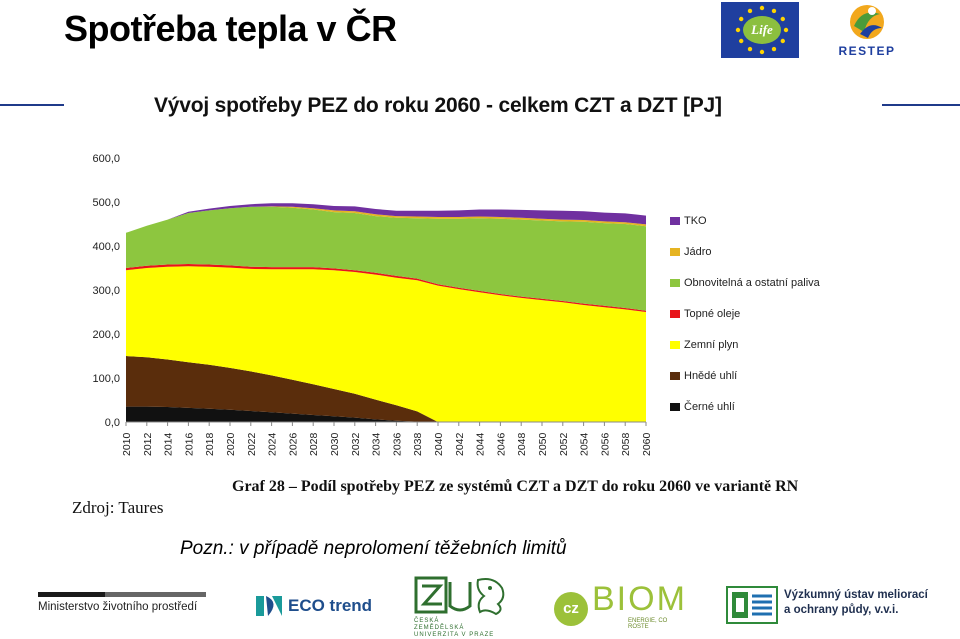  I want to click on y-tick-label: 400,0, so click(106, 247).